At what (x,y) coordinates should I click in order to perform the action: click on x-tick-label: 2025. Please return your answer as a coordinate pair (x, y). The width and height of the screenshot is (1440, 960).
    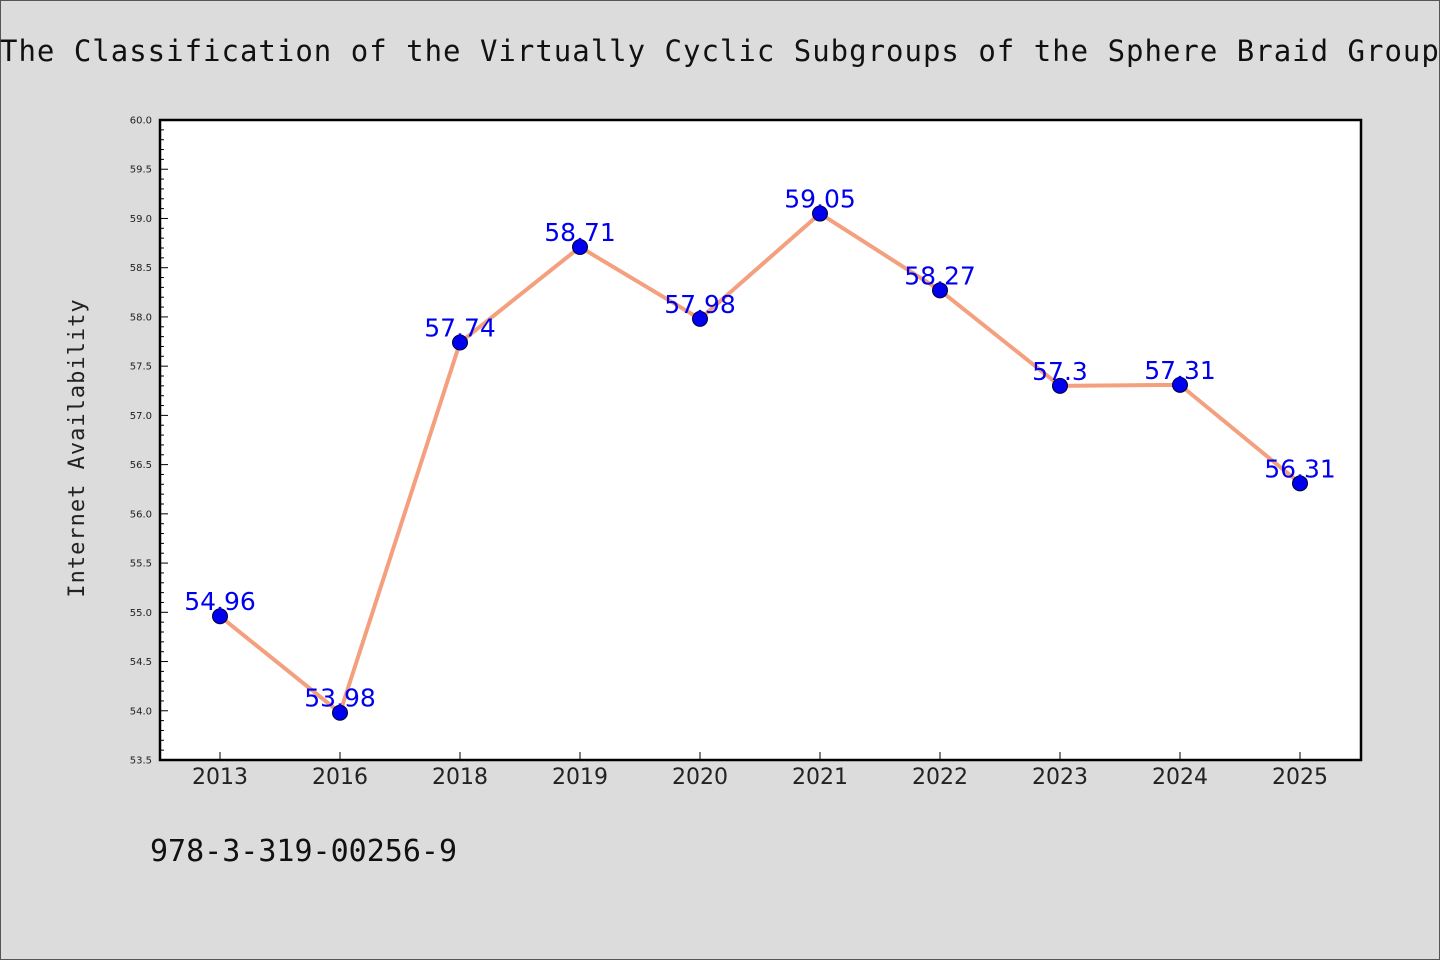
    Looking at the image, I should click on (1300, 777).